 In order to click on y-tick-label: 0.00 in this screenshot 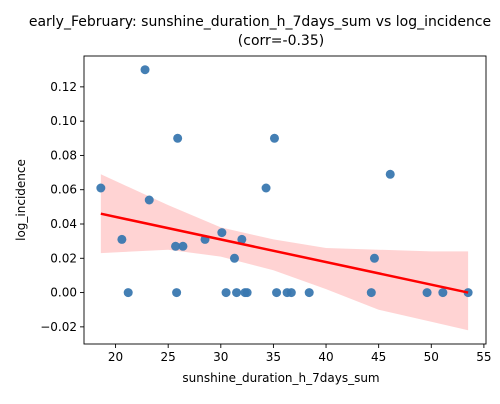, I will do `click(63, 293)`.